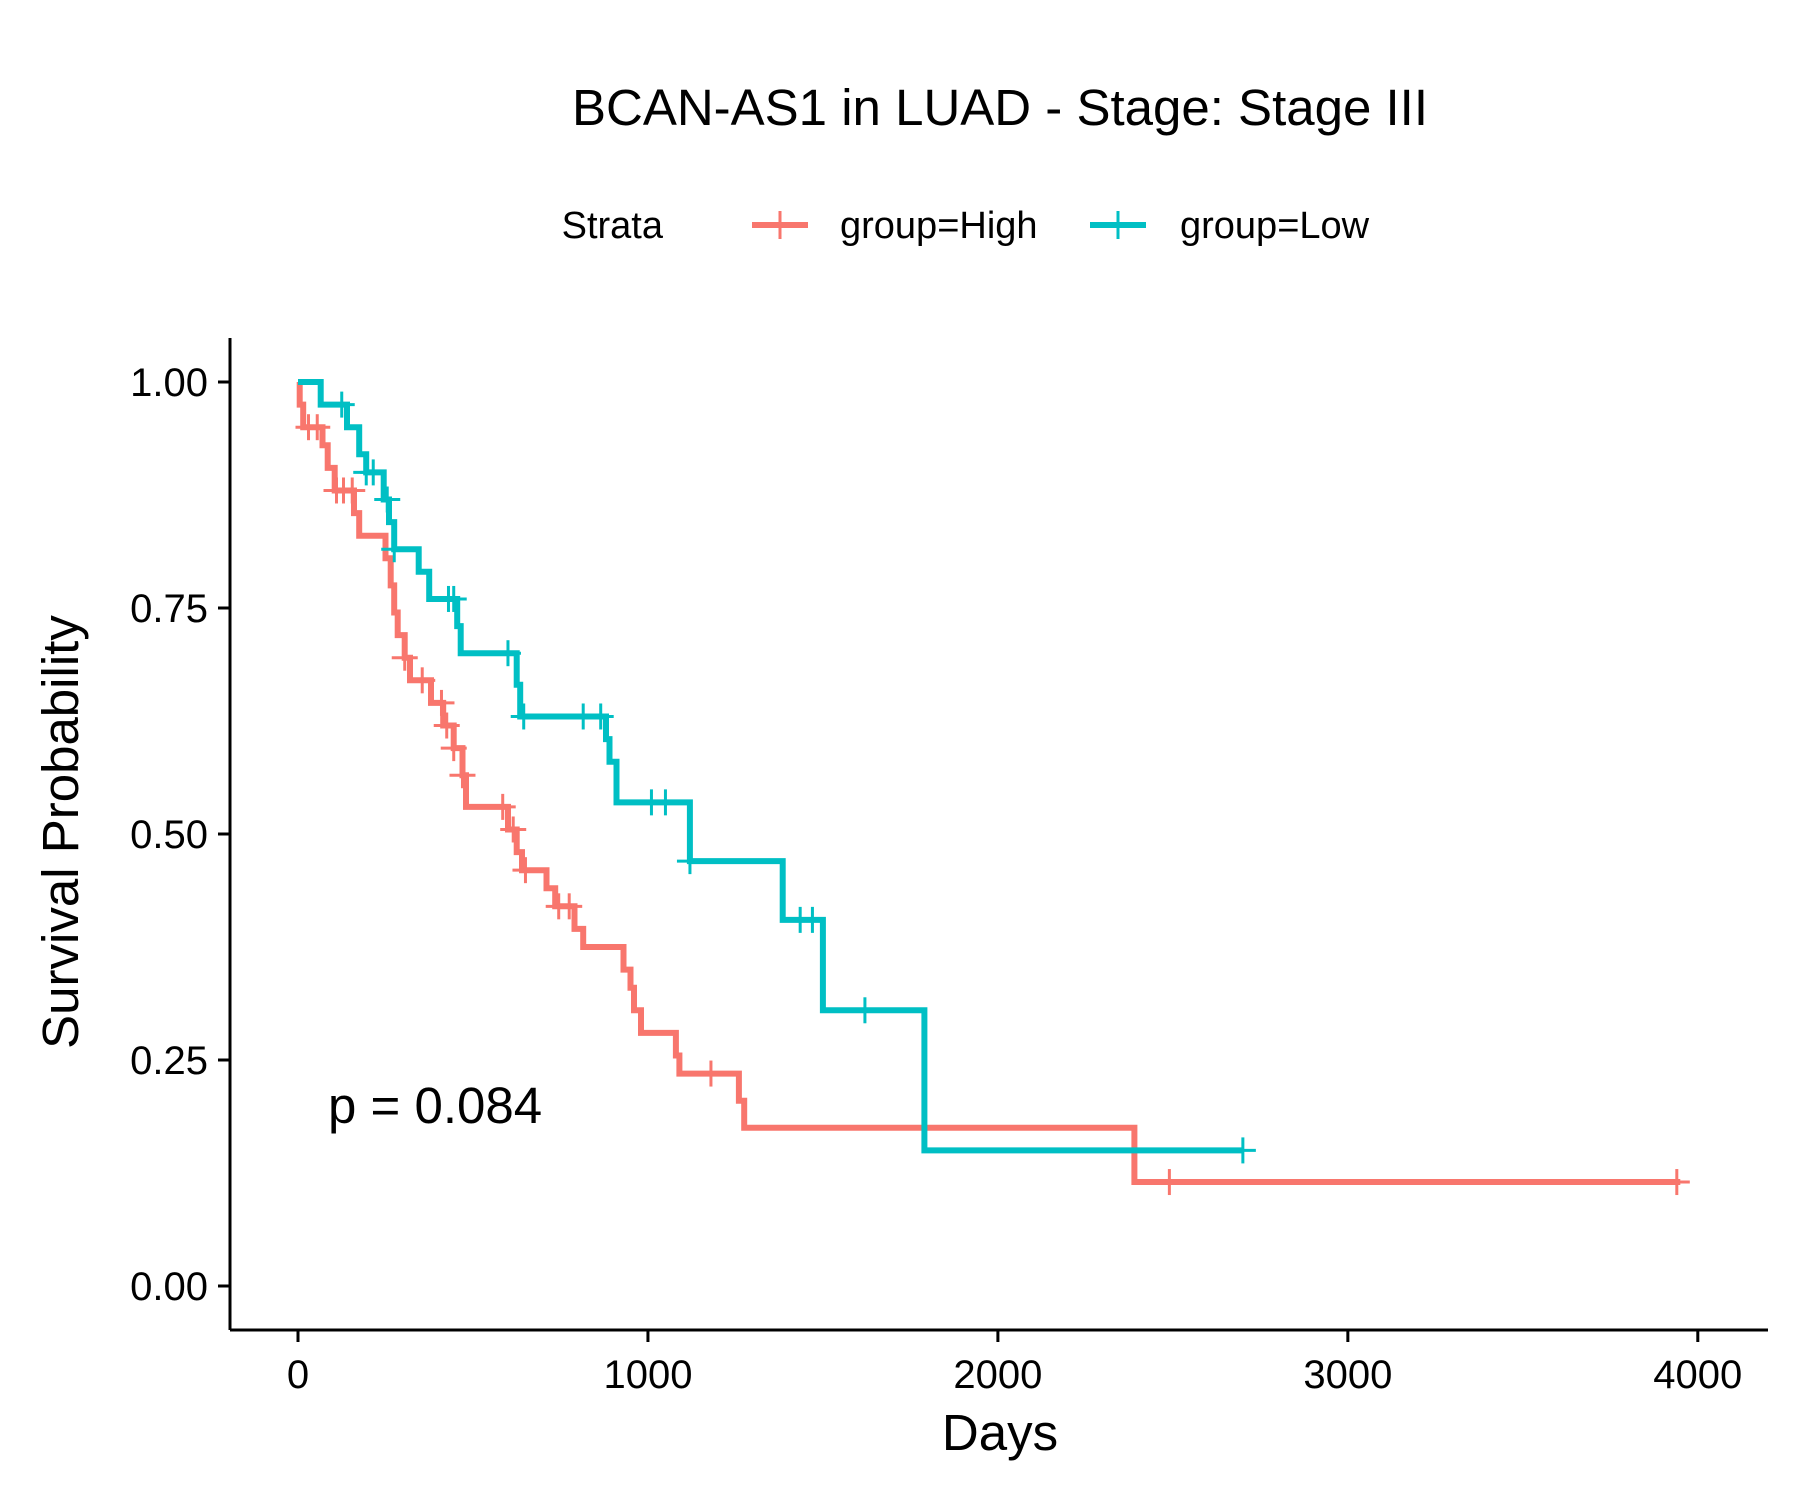  What do you see at coordinates (1000, 1432) in the screenshot?
I see `x-axis-title: Days` at bounding box center [1000, 1432].